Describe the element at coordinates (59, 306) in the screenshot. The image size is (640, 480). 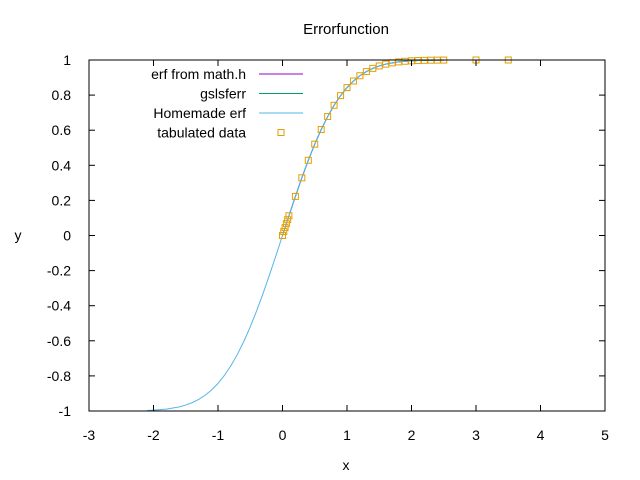
I see `y-tick-label: -0.4` at that location.